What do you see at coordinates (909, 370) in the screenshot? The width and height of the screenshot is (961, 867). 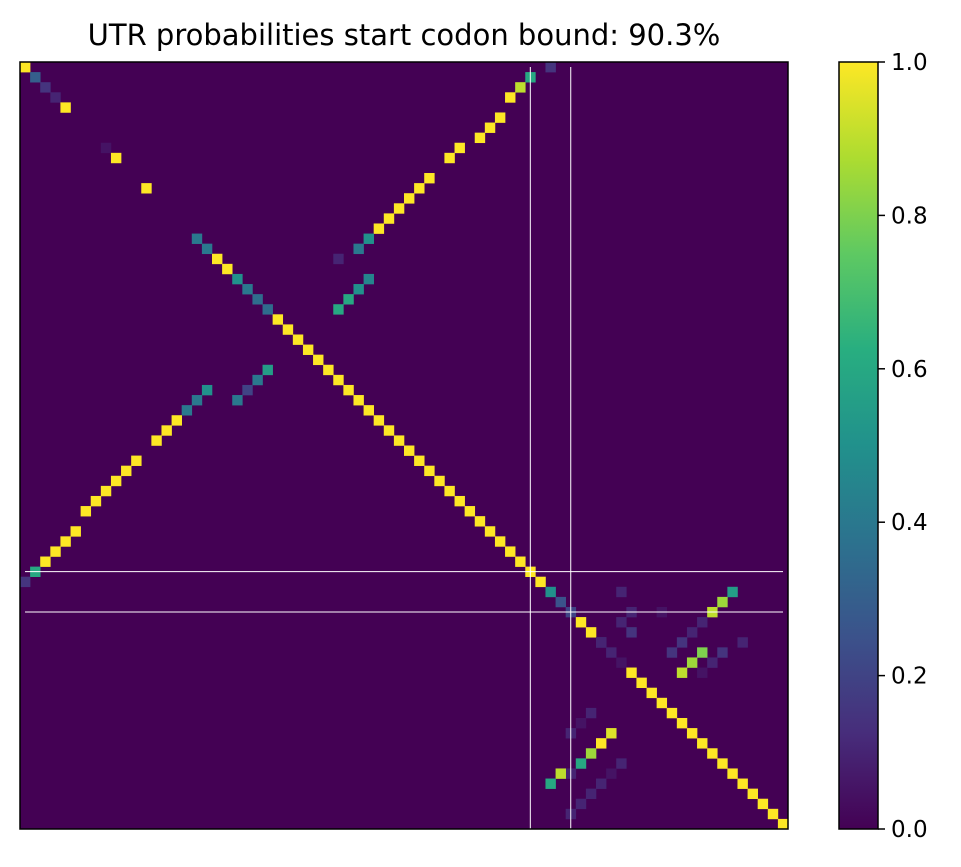 I see `colorbar-tick-label: 0.6` at bounding box center [909, 370].